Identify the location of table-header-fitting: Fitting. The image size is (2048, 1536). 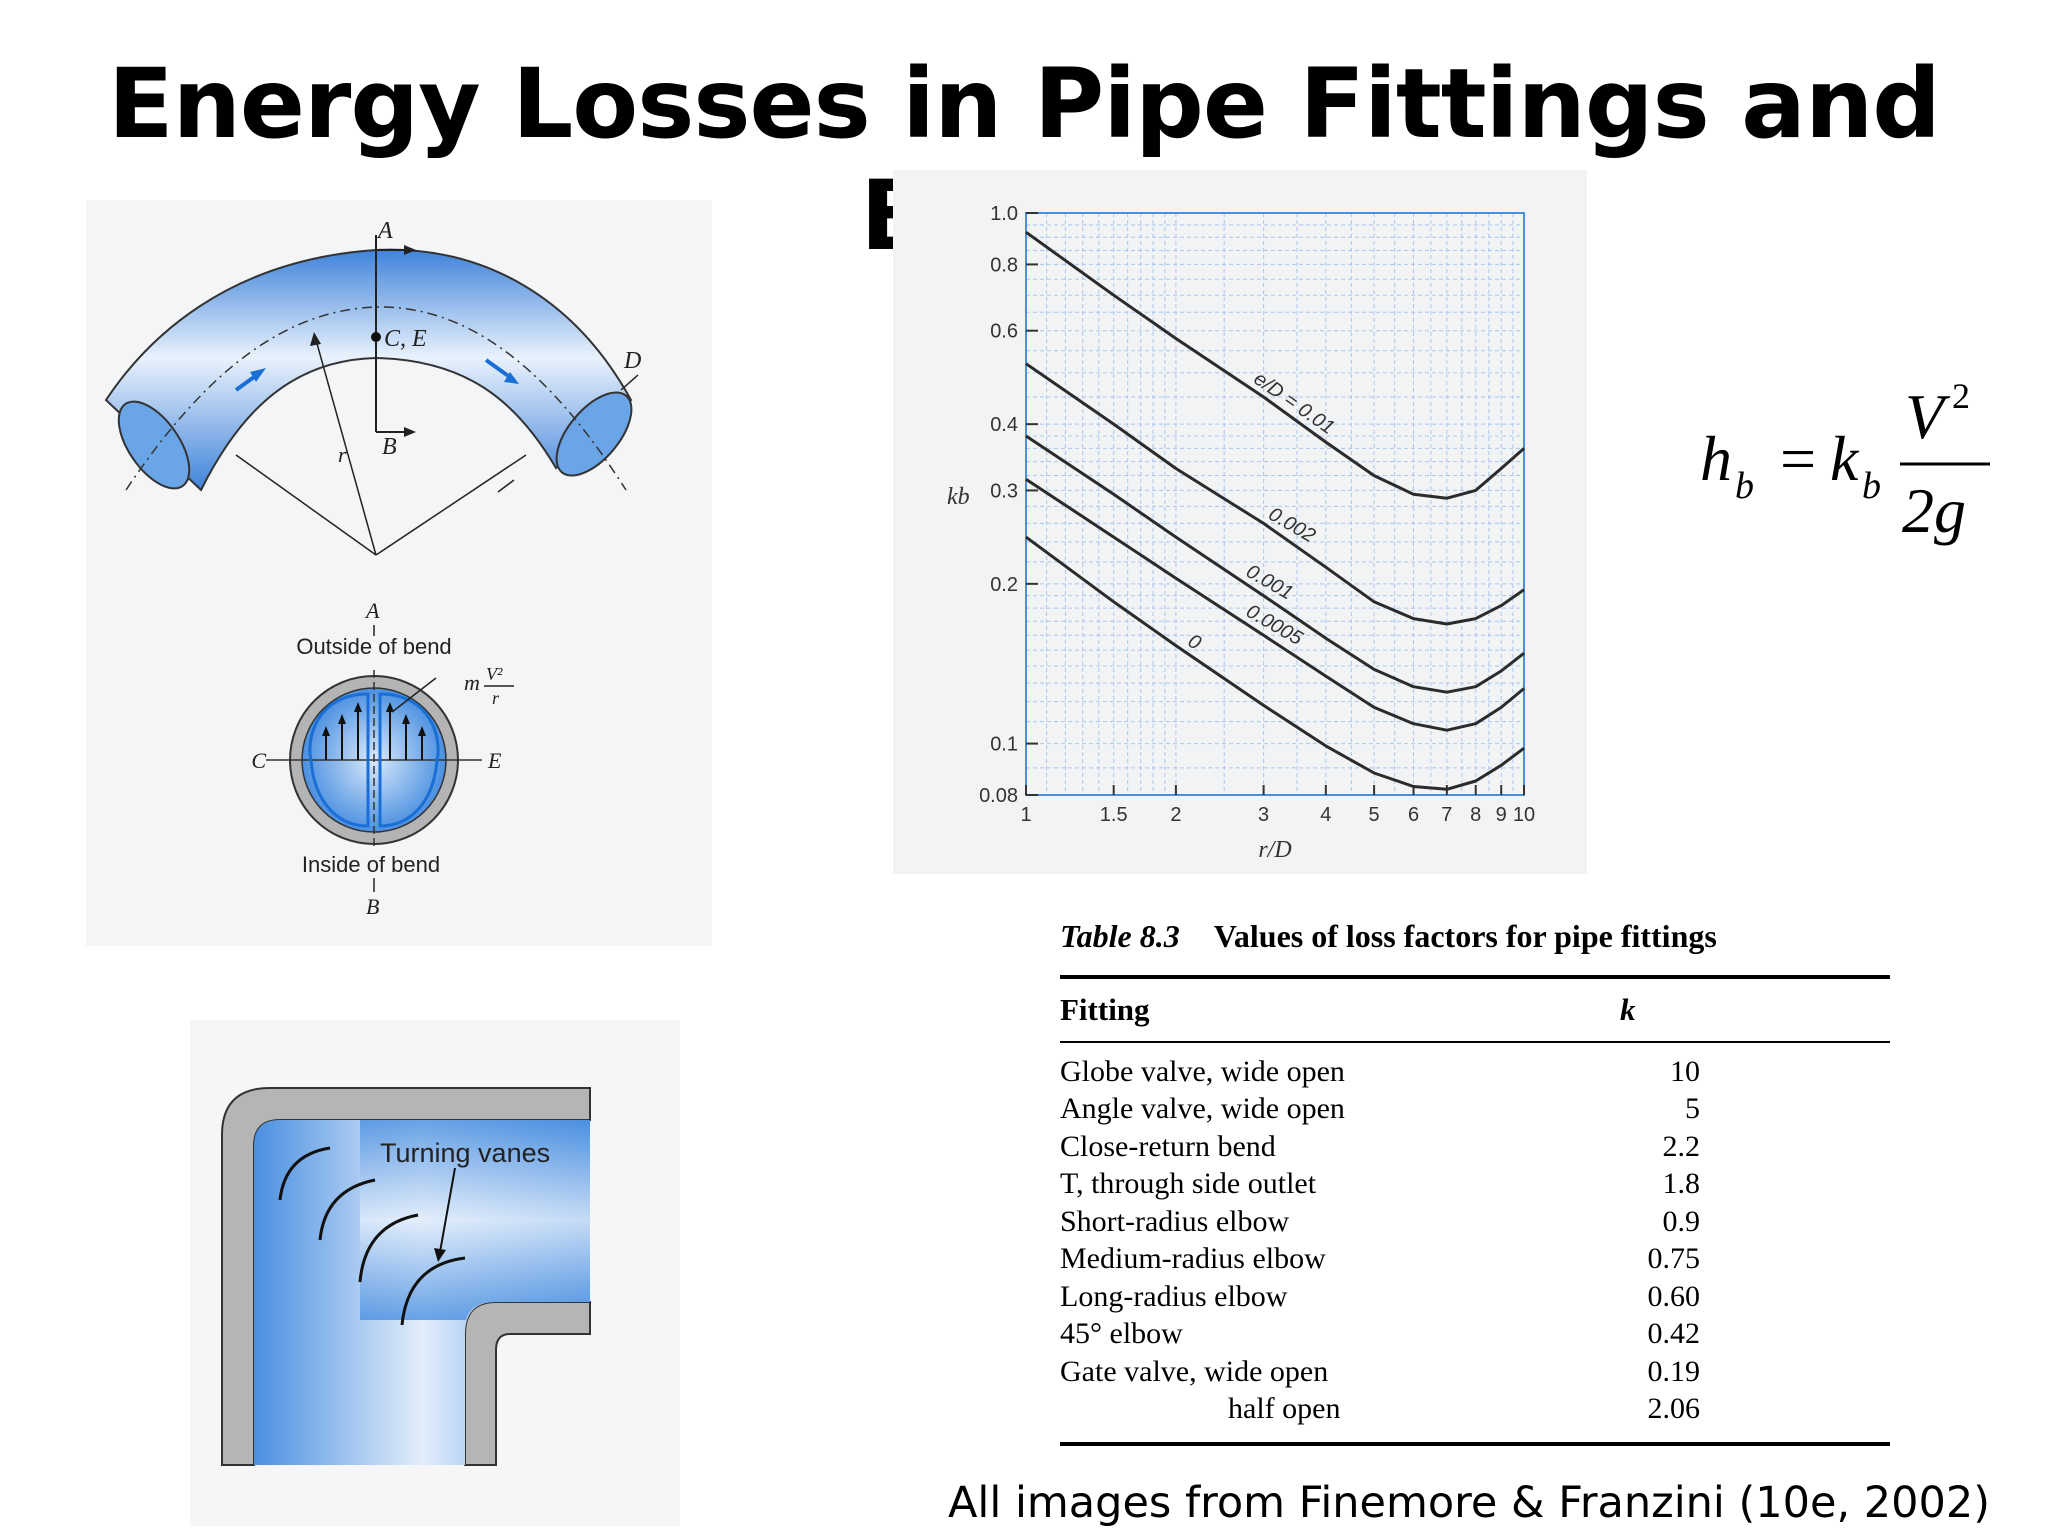
(1105, 1009).